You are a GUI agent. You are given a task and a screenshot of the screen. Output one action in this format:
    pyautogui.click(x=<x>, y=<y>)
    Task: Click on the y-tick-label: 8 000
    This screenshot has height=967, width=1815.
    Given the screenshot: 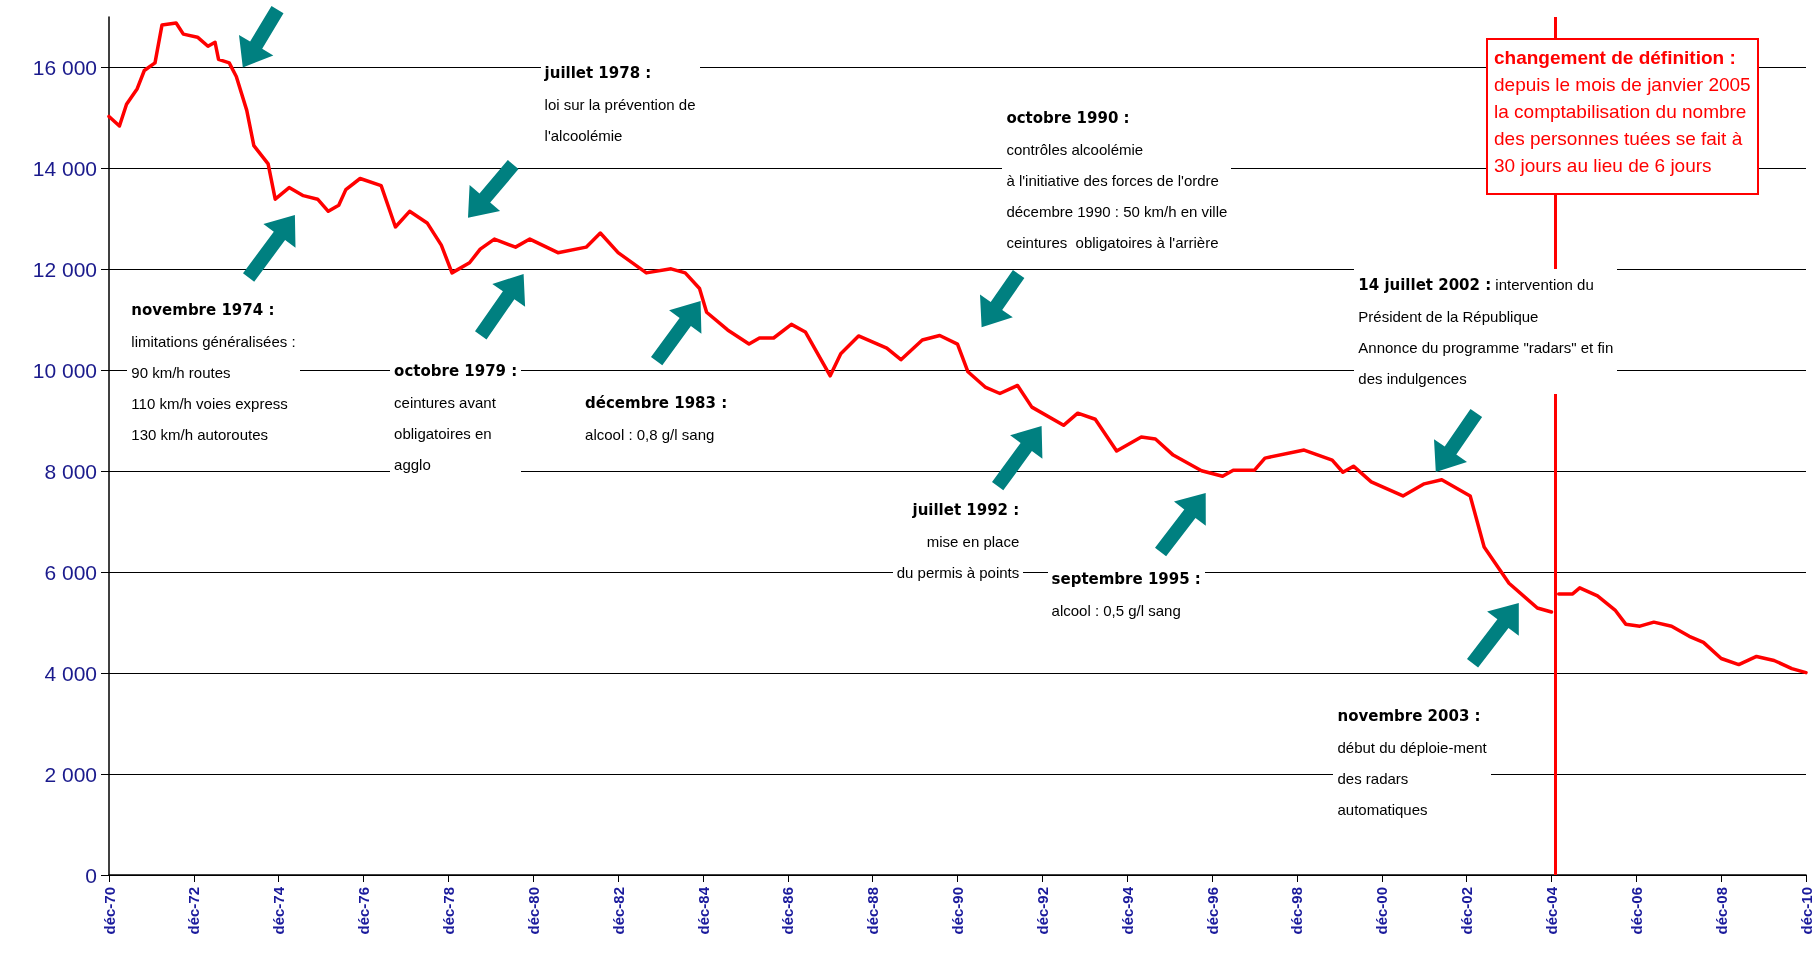 What is the action you would take?
    pyautogui.click(x=70, y=471)
    